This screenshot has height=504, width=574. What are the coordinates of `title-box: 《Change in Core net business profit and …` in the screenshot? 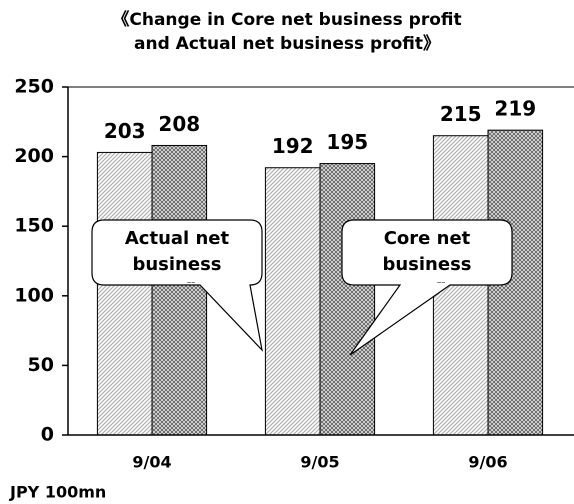 It's located at (287, 32).